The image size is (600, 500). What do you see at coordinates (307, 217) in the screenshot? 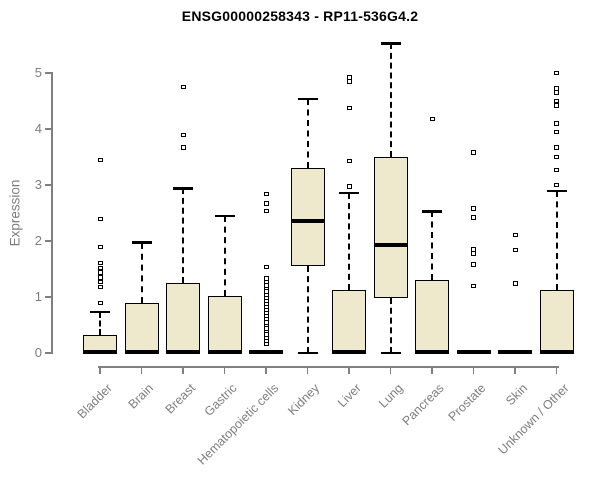
I see `box-kidney` at bounding box center [307, 217].